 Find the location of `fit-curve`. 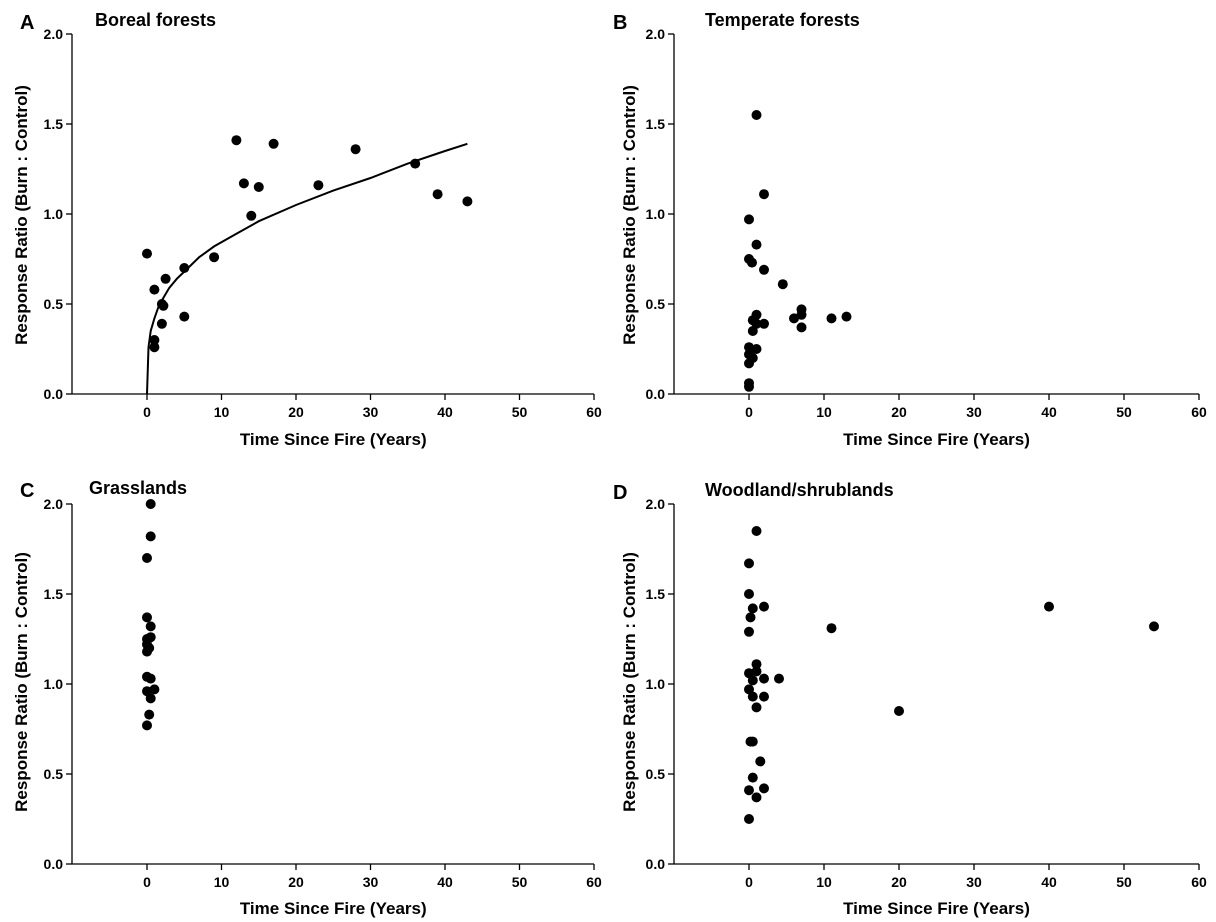

fit-curve is located at coordinates (307, 268).